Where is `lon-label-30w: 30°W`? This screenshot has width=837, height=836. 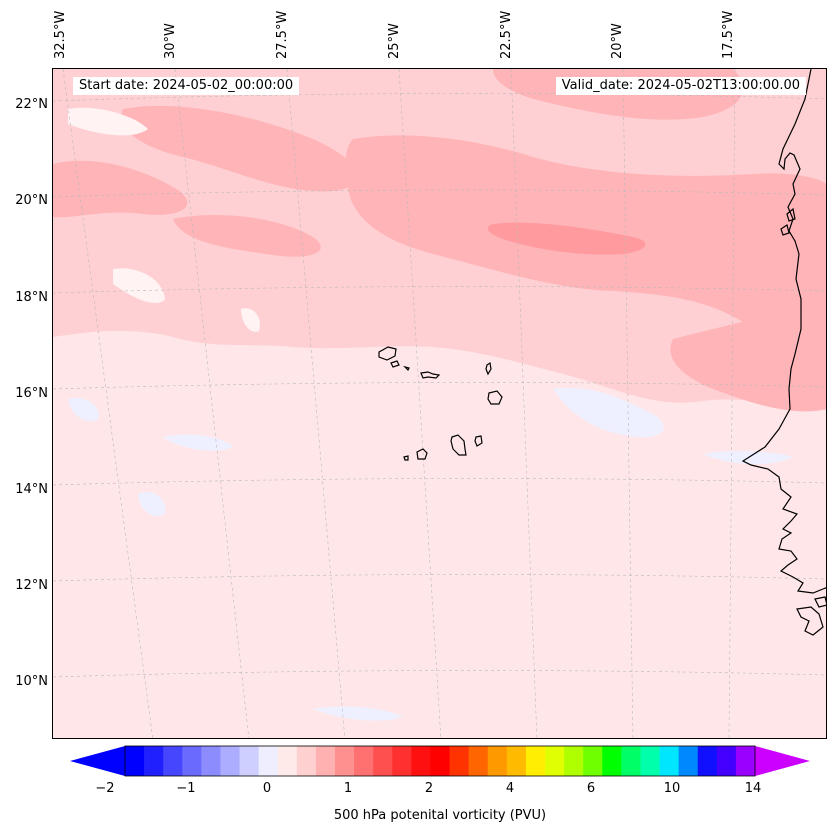 lon-label-30w: 30°W is located at coordinates (170, 41).